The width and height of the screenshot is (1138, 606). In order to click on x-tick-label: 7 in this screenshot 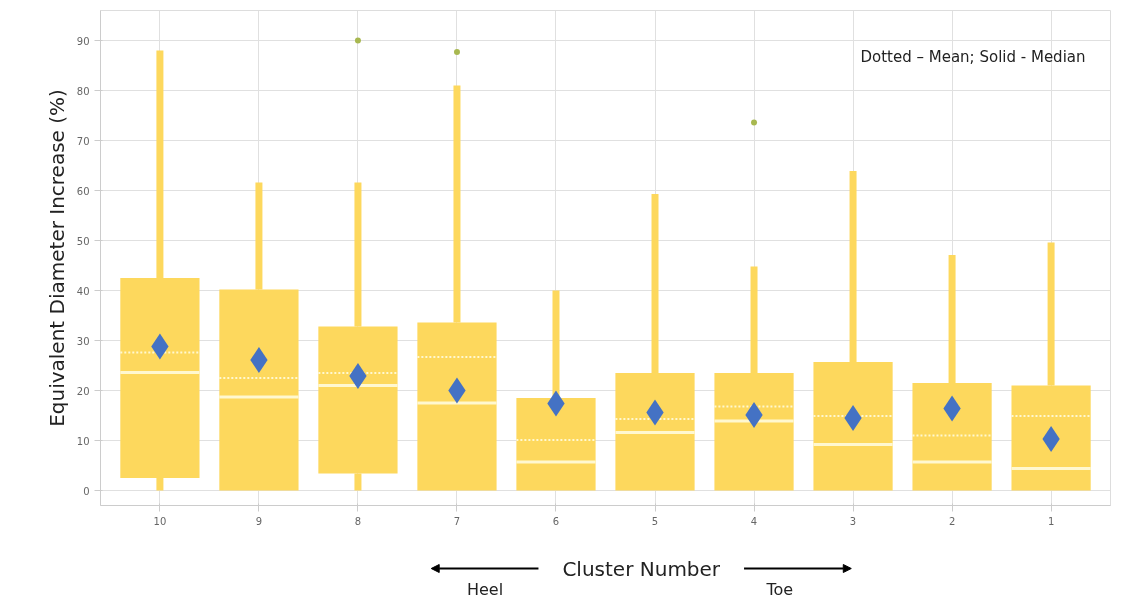, I will do `click(457, 521)`.